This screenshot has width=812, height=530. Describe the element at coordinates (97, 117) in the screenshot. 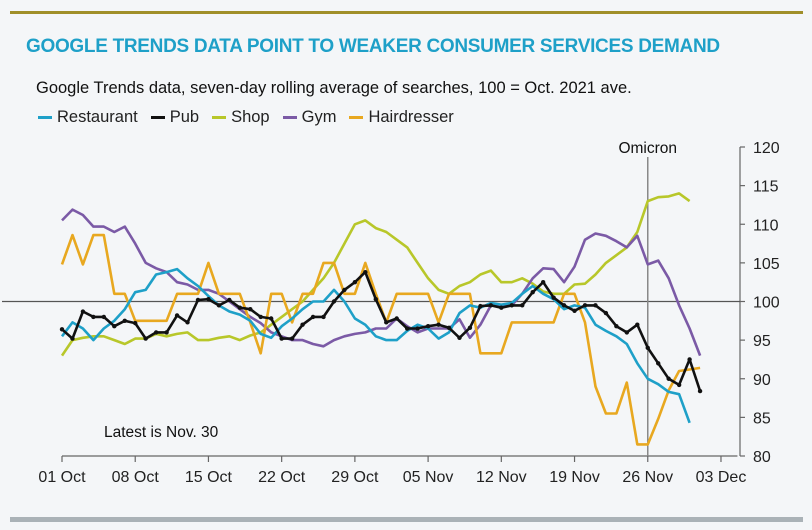

I see `legend-label: Restaurant` at that location.